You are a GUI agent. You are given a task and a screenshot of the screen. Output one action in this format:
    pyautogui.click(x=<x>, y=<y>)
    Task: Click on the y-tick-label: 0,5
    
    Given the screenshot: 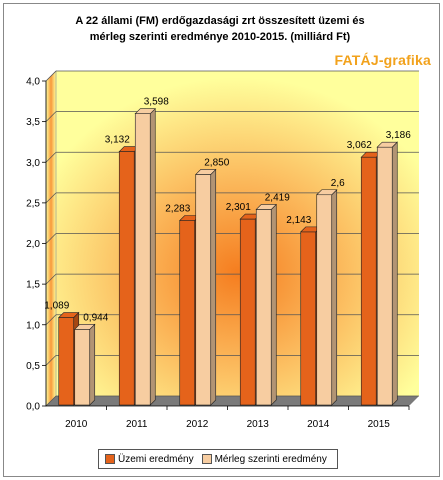 What is the action you would take?
    pyautogui.click(x=33, y=366)
    